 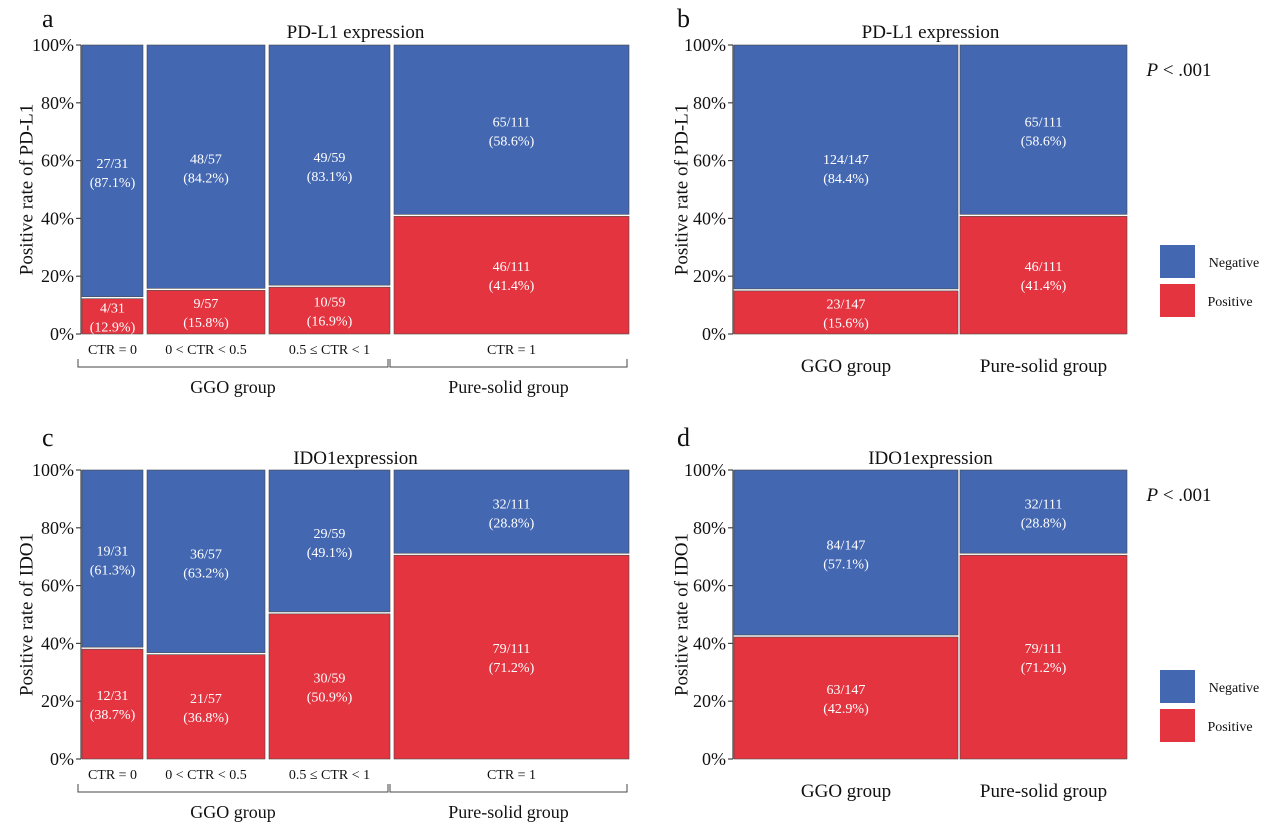 I want to click on data-label-negative-count: 29/59, so click(x=330, y=534).